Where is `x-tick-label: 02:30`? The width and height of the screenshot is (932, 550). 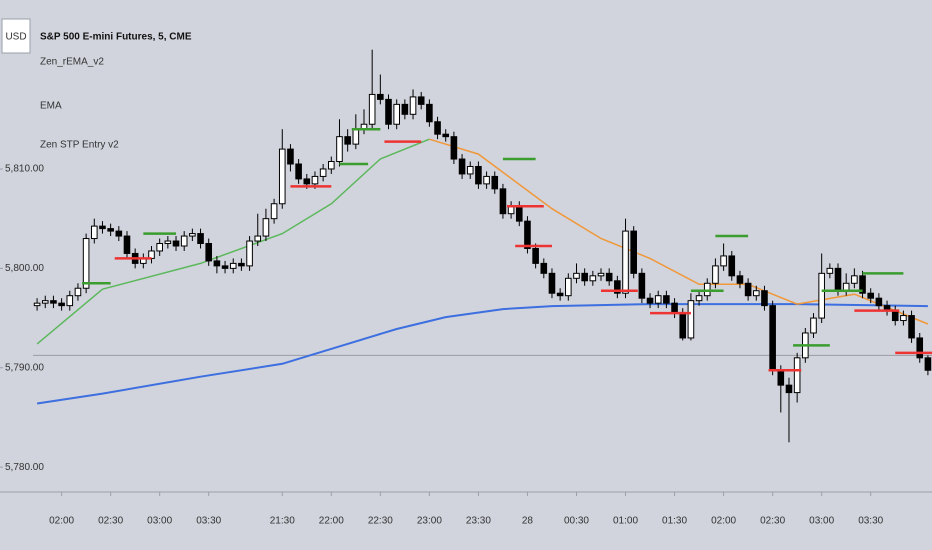 x-tick-label: 02:30 is located at coordinates (772, 521).